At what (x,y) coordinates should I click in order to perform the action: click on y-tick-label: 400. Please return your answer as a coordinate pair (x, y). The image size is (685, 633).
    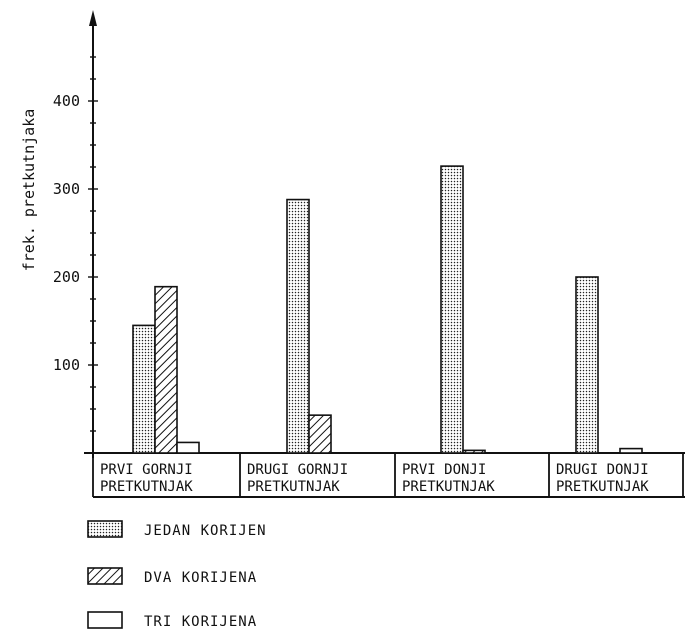
    Looking at the image, I should click on (66, 101).